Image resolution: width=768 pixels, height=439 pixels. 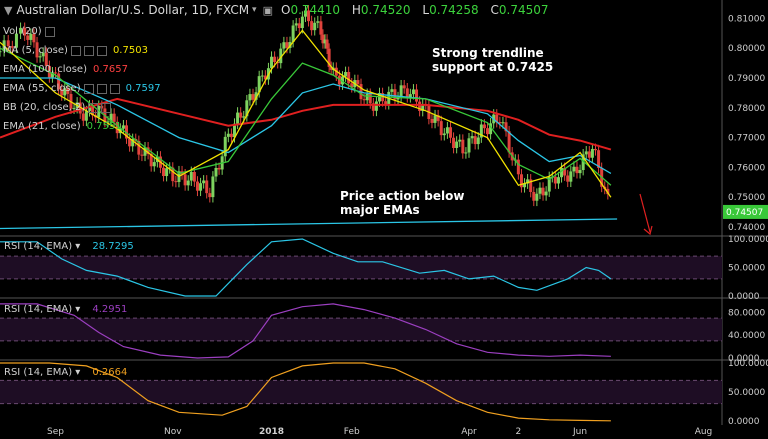 I want to click on rsi-panel-2-label: RSI (14, EMA) ▾ 4.2951, so click(x=65, y=309).